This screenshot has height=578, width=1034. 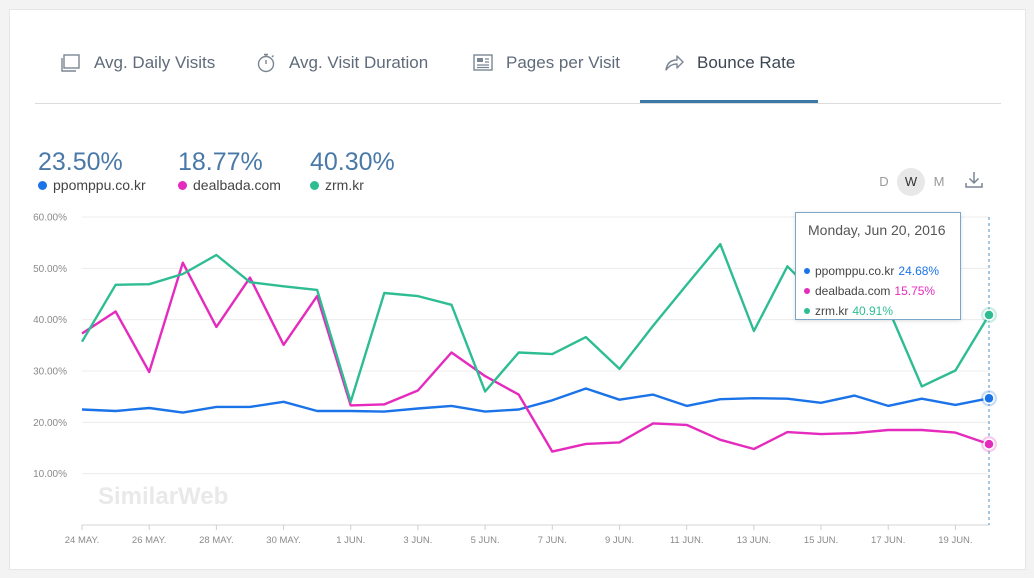 I want to click on tooltip-title: Monday, Jun 20, 2016, so click(x=877, y=230).